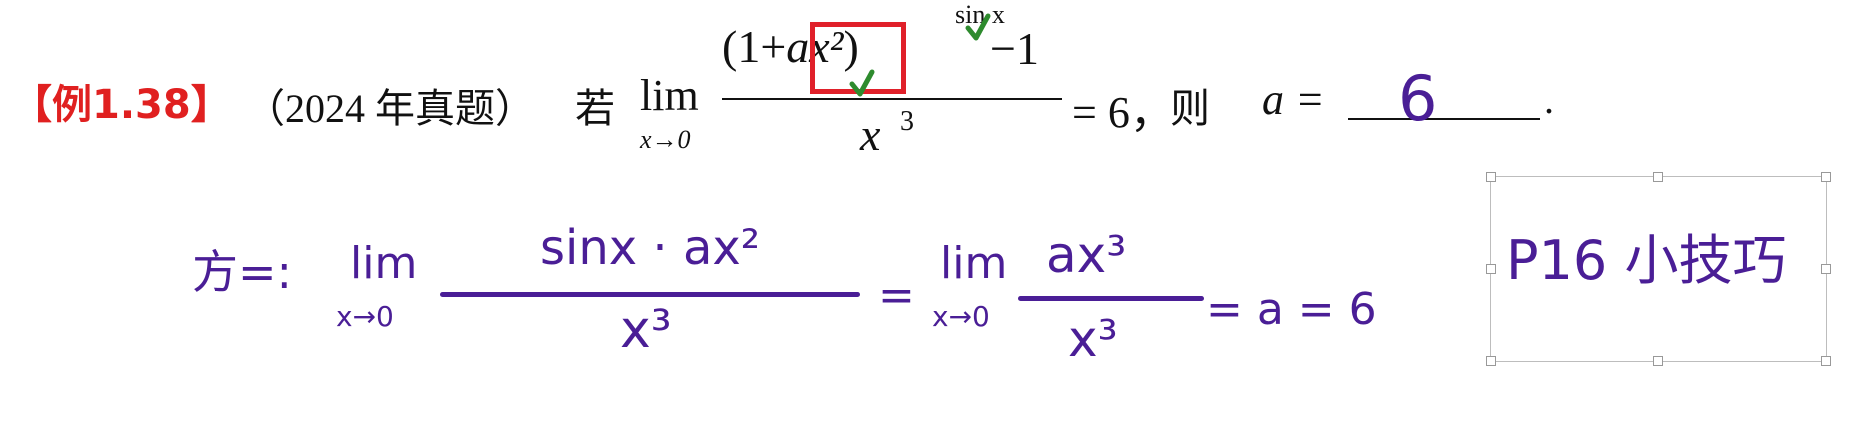 This screenshot has height=444, width=1850. I want to click on period: ., so click(1549, 99).